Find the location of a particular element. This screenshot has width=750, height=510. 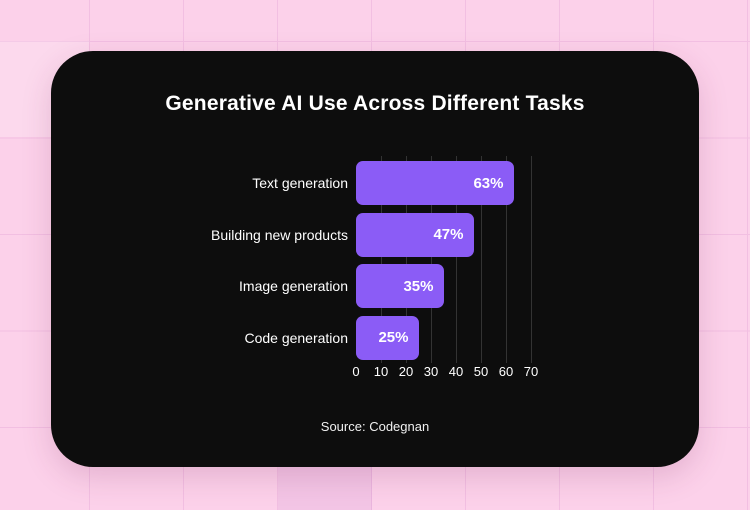

chart-title: Generative AI Use Across Different Tasks is located at coordinates (375, 103).